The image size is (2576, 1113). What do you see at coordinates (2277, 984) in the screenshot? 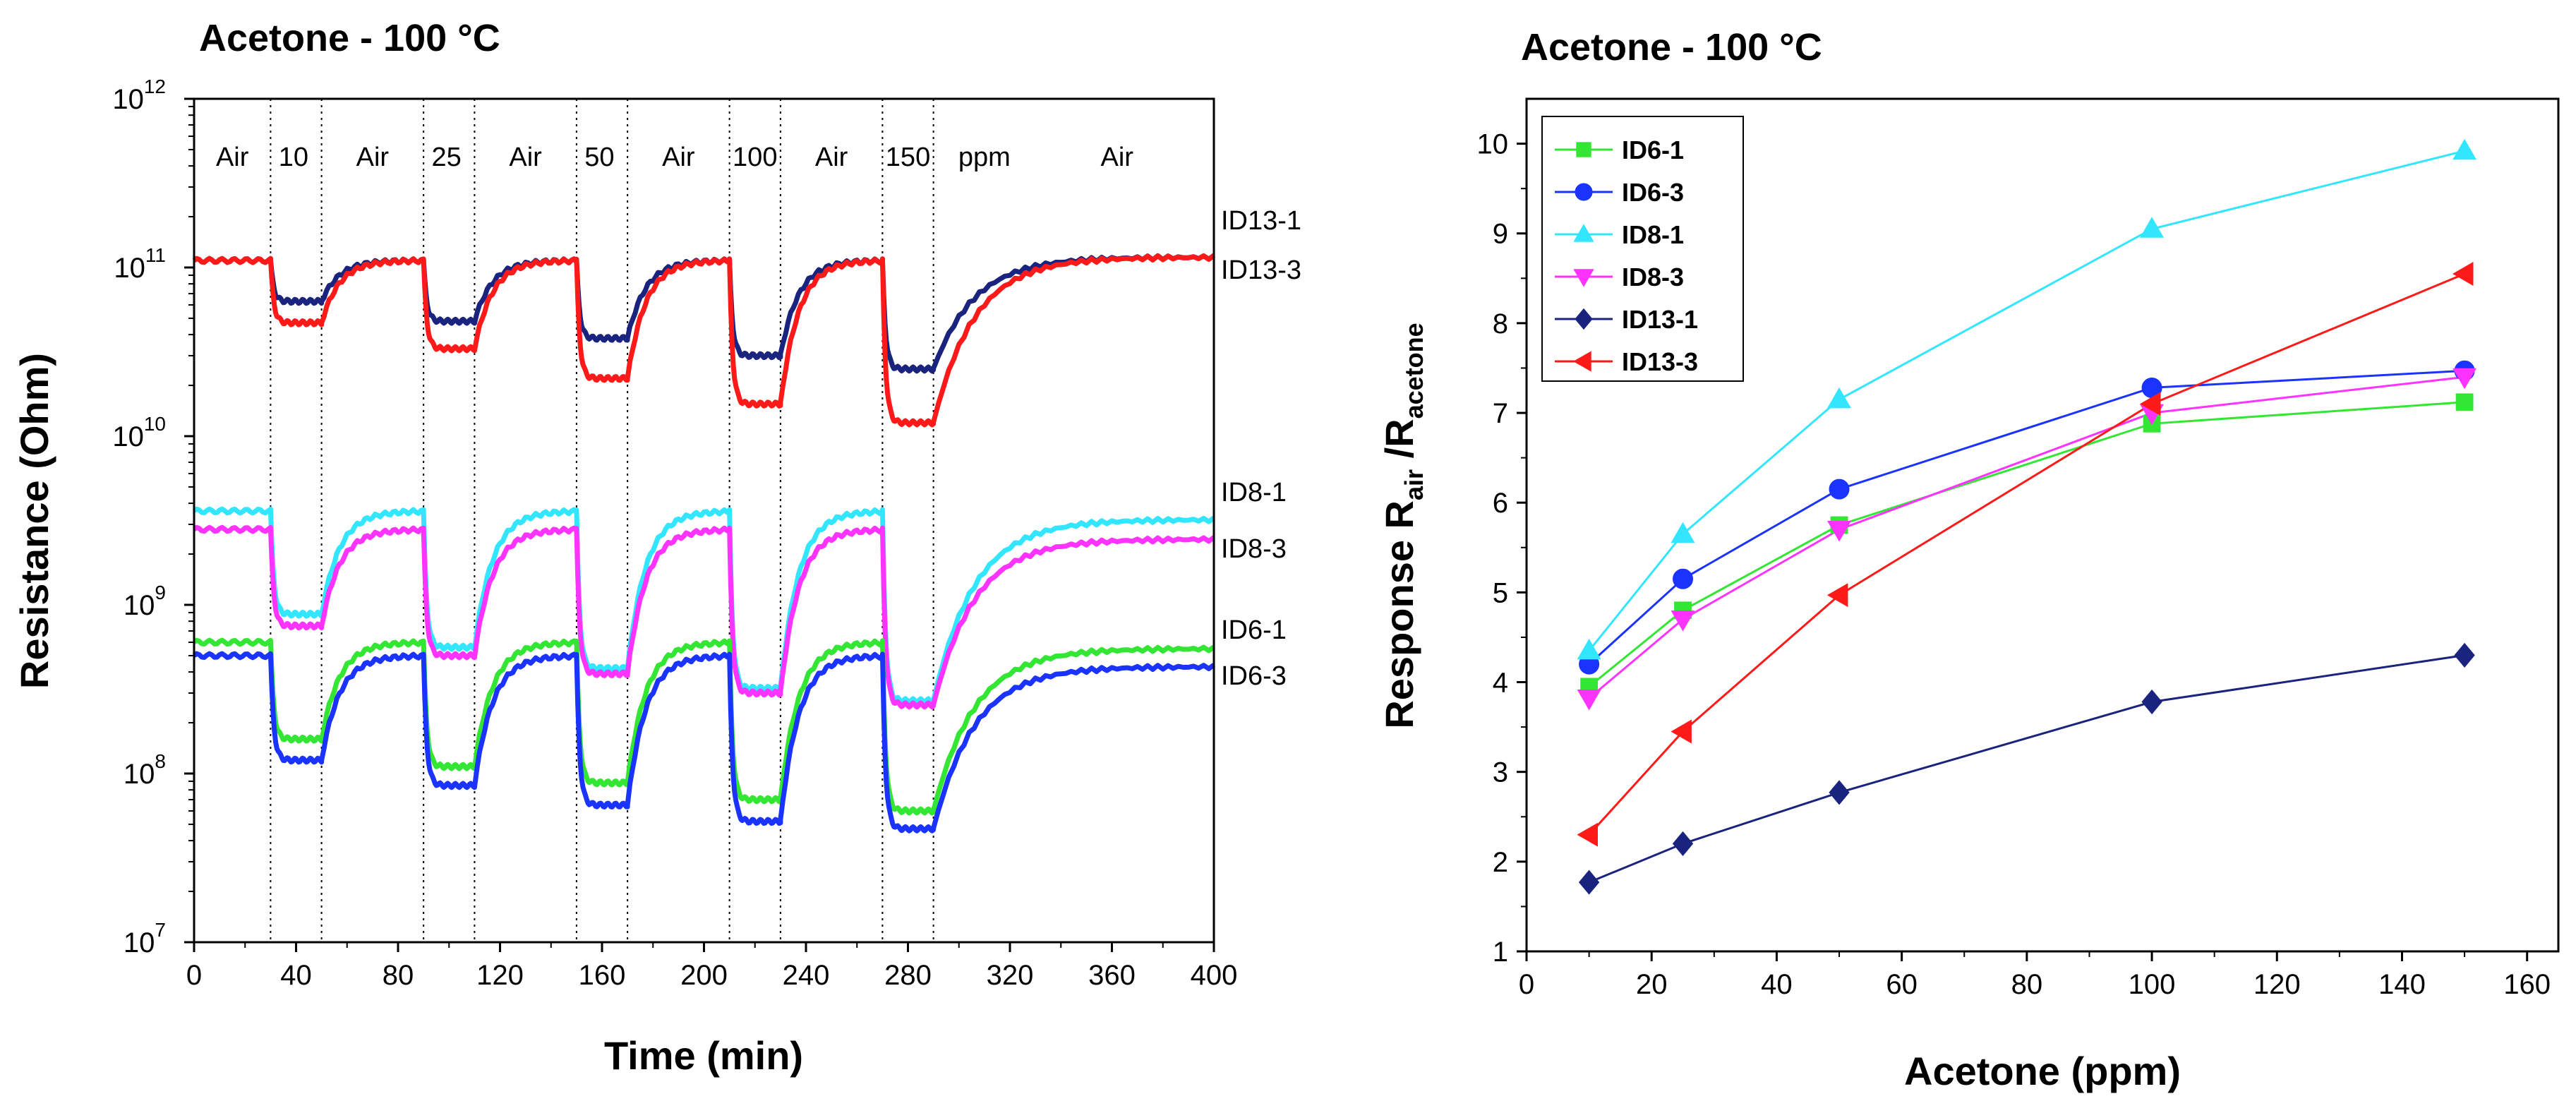
I see `right-x-tick-label-120: 120` at bounding box center [2277, 984].